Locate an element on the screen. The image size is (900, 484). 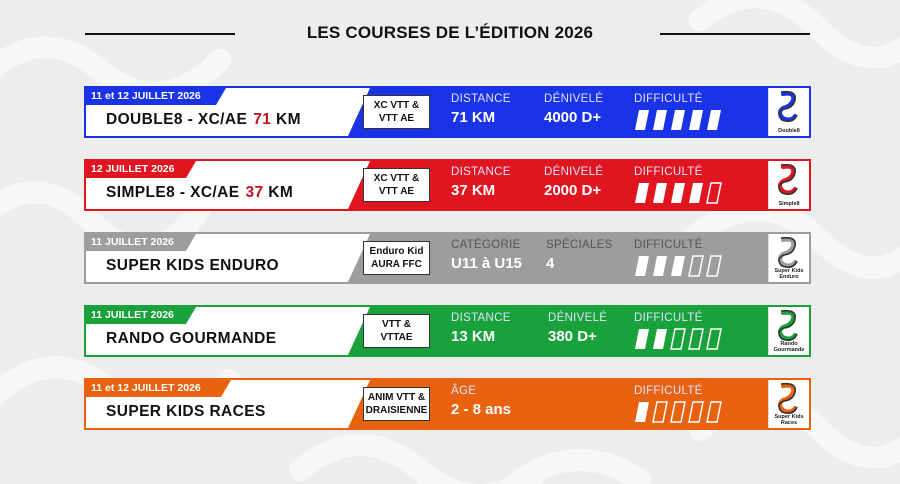
course-name: RANDO GOURMANDE is located at coordinates (191, 339).